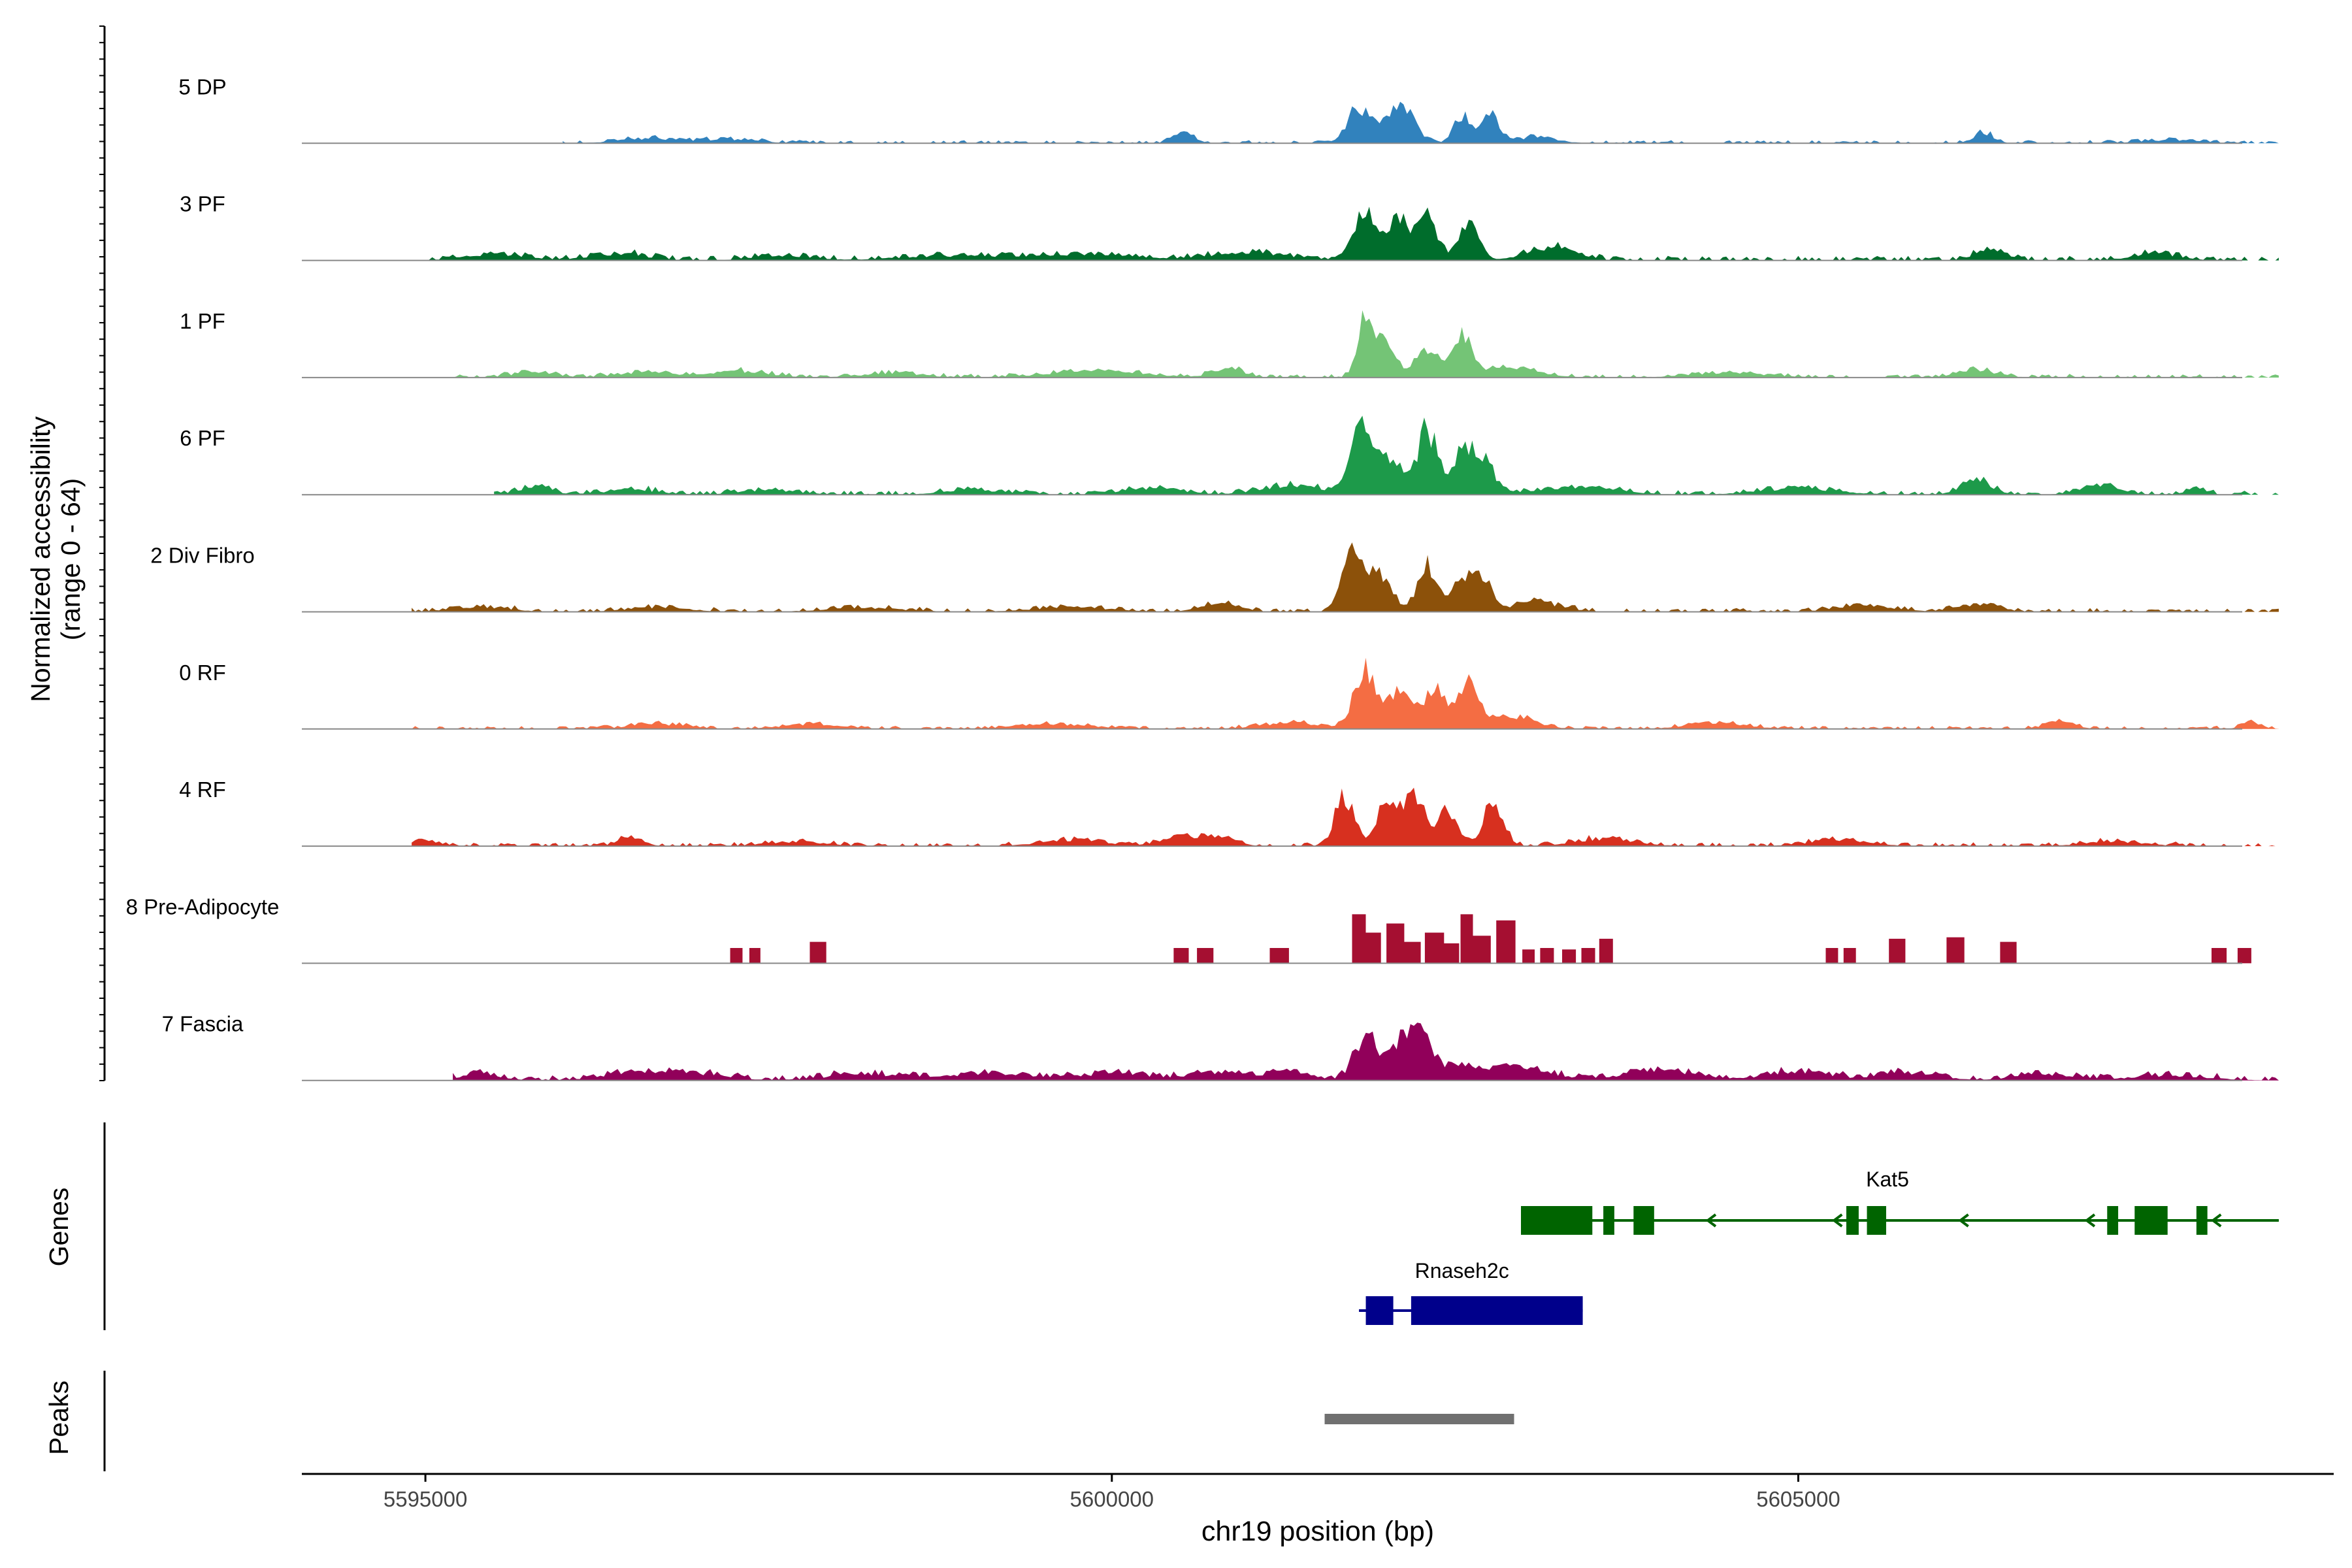 This screenshot has height=1568, width=2352. I want to click on track-1-pf: 1 PF, so click(1229, 343).